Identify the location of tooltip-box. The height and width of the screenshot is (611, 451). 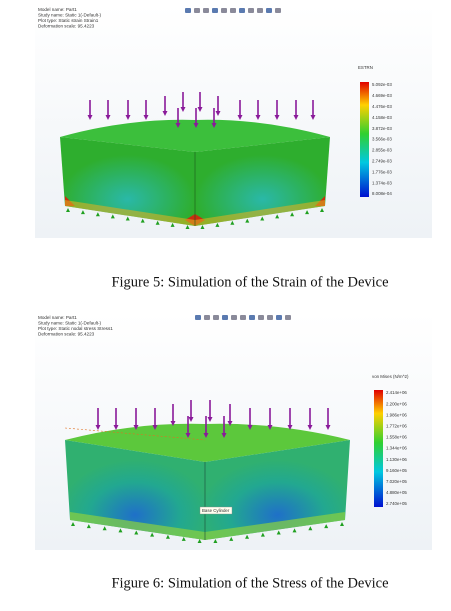
(216, 510).